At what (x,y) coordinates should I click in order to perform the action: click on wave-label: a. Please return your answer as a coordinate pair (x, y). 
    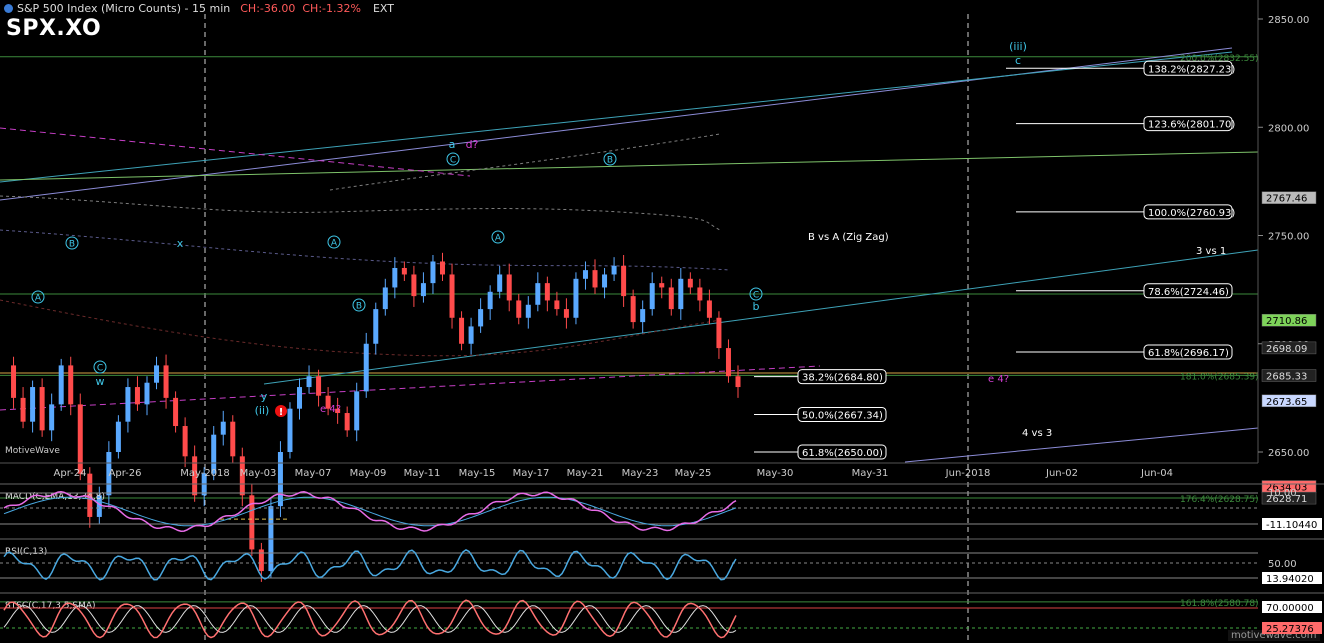
    Looking at the image, I should click on (452, 144).